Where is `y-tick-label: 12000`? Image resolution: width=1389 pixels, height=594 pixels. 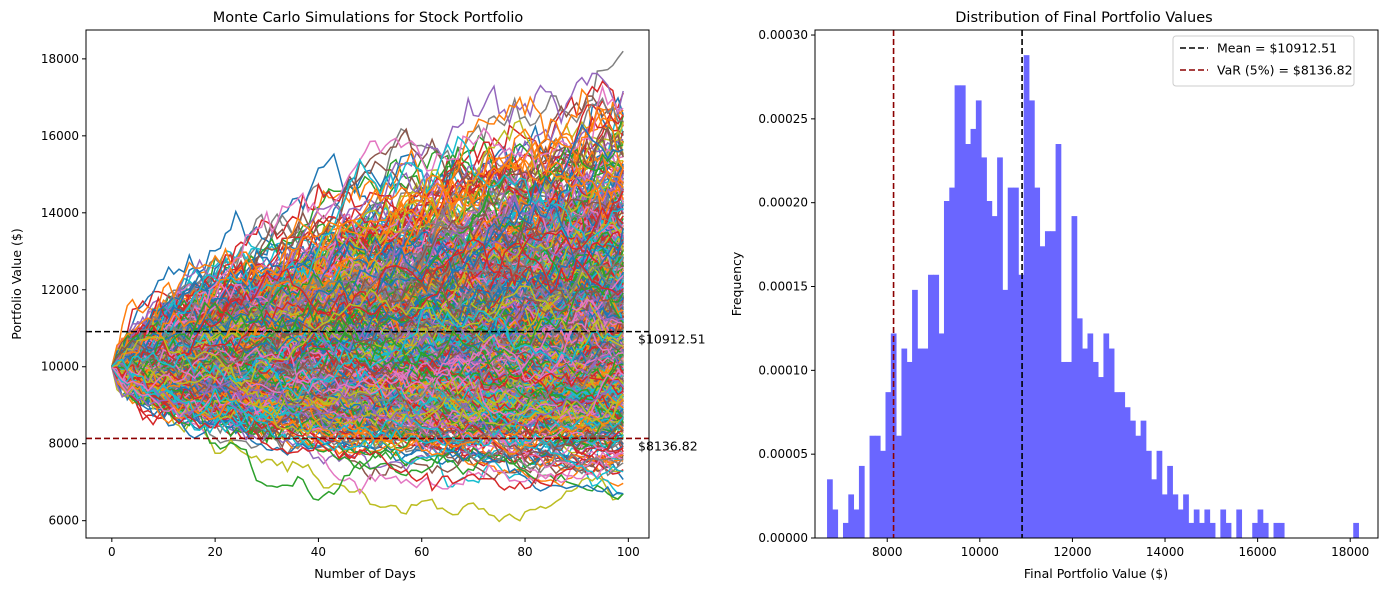 y-tick-label: 12000 is located at coordinates (60, 290).